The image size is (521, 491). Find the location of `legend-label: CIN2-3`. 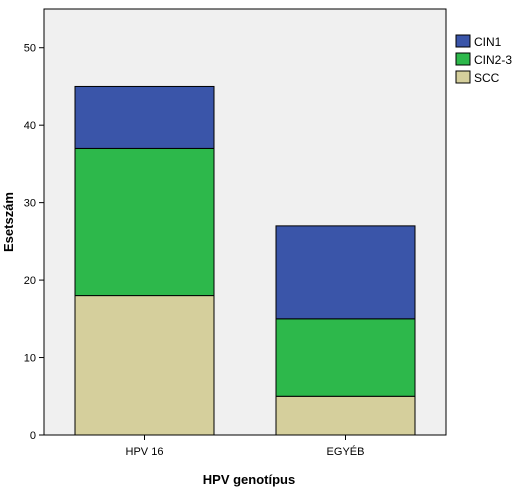

legend-label: CIN2-3 is located at coordinates (493, 60).